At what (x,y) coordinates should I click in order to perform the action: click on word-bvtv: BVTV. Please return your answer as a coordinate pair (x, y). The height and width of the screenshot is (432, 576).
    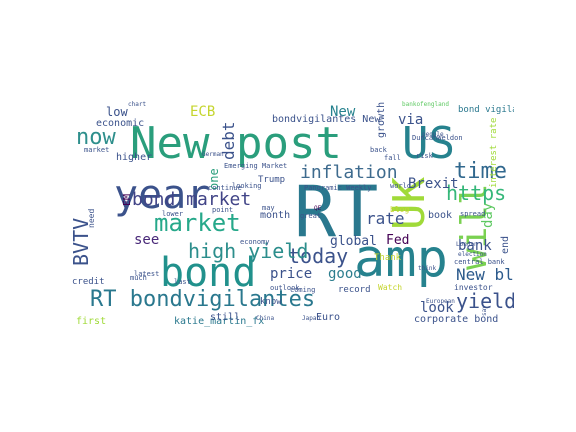
    Looking at the image, I should click on (82, 242).